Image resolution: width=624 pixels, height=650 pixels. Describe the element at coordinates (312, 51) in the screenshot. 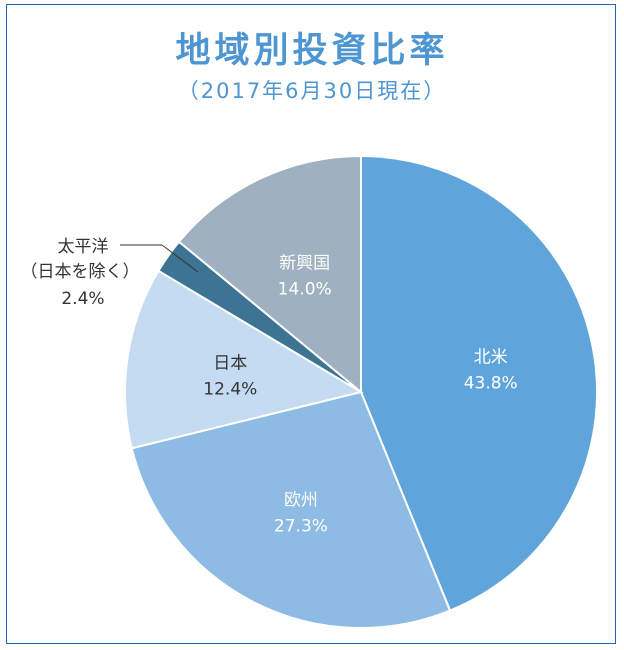

I see `chart-title: 地域別投資比率` at that location.